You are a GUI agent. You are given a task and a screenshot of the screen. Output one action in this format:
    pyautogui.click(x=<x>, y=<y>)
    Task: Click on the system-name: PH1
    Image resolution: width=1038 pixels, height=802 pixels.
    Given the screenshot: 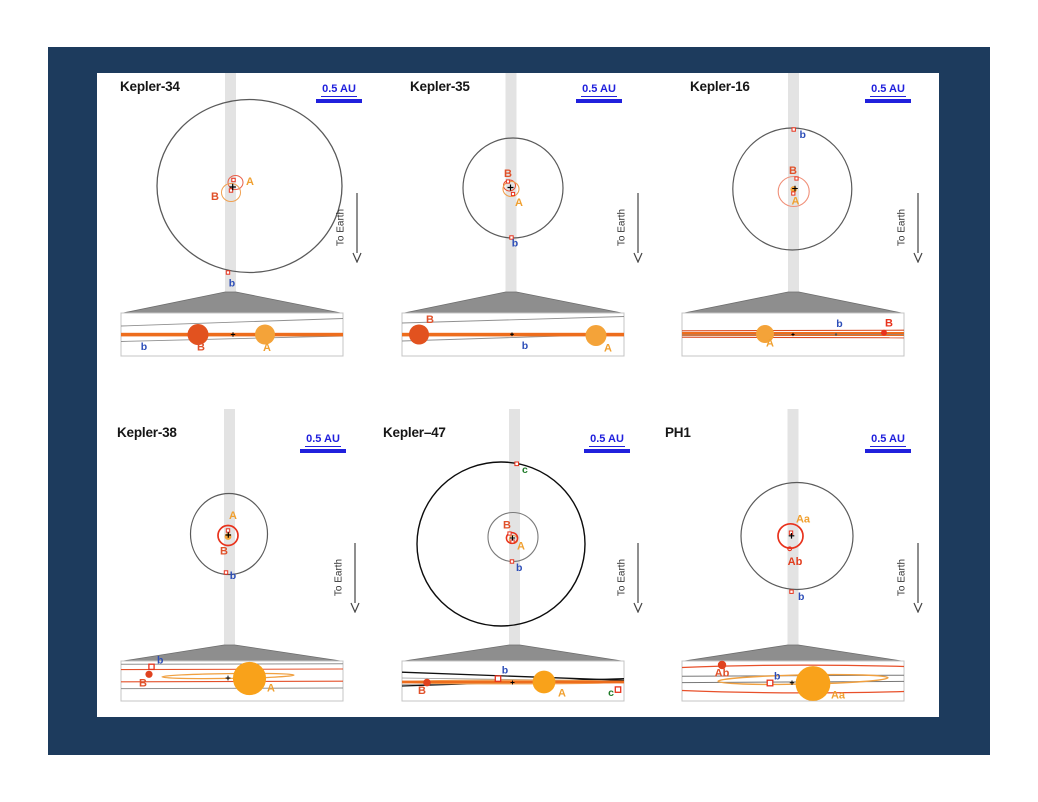 What is the action you would take?
    pyautogui.click(x=678, y=432)
    